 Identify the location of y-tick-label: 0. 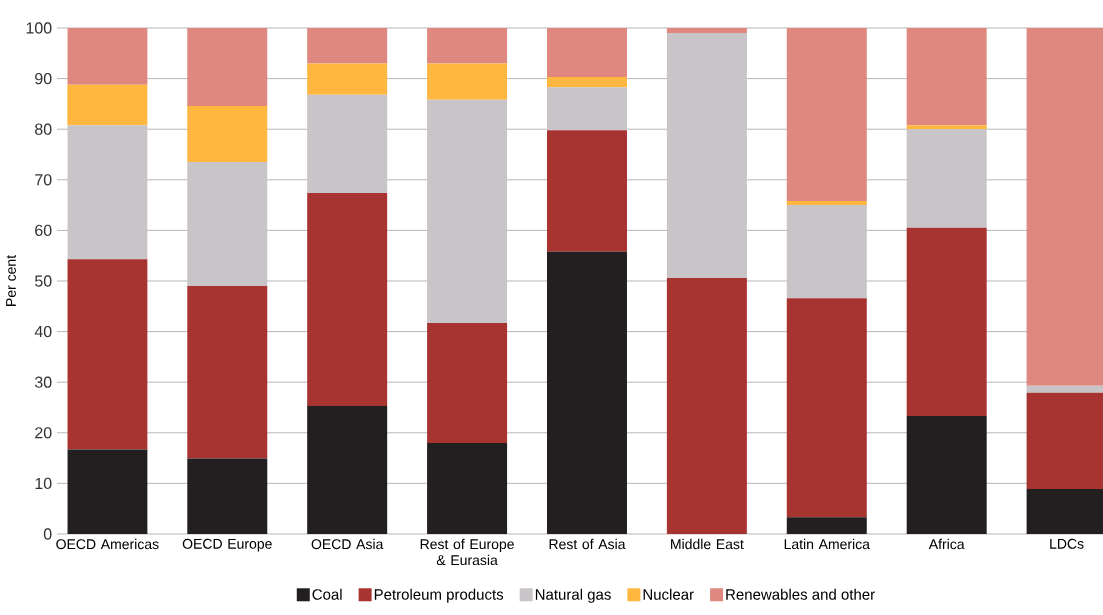
(47, 534).